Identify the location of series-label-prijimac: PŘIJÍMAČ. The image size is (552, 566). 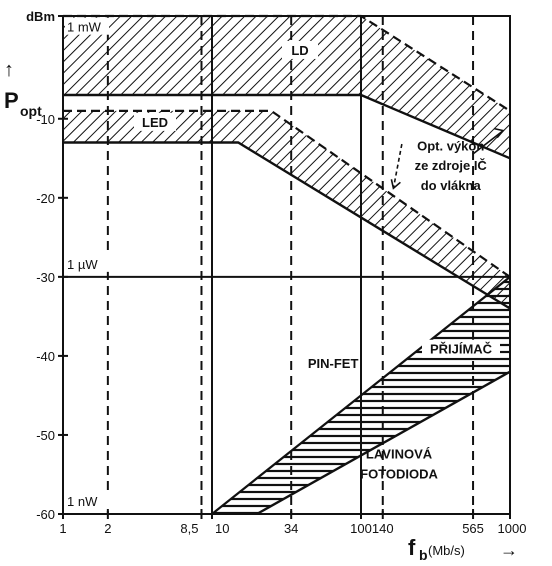
(461, 349).